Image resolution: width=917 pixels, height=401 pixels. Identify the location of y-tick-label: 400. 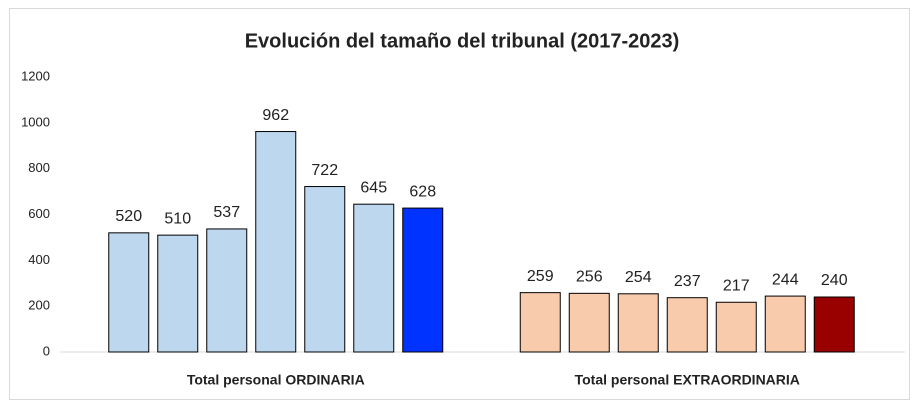
(39, 259).